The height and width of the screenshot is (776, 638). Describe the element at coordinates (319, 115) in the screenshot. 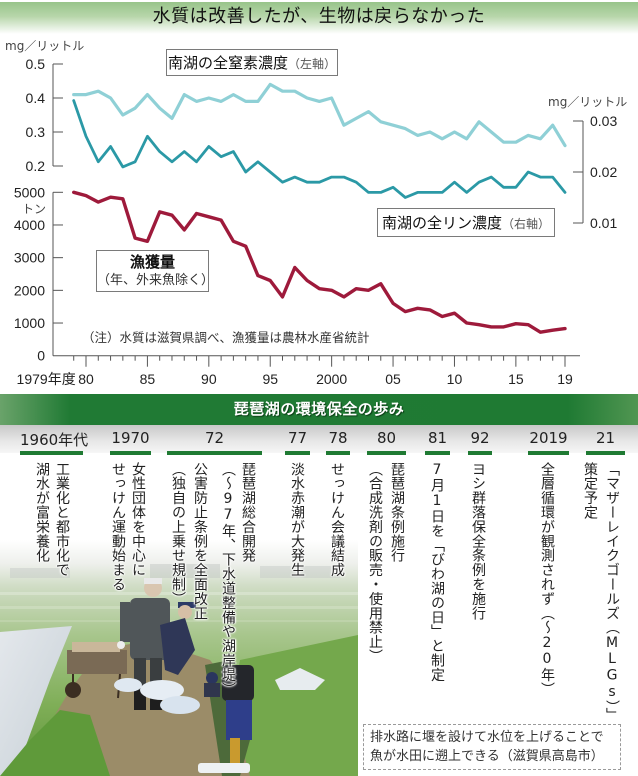

I see `nitrogen-line` at that location.